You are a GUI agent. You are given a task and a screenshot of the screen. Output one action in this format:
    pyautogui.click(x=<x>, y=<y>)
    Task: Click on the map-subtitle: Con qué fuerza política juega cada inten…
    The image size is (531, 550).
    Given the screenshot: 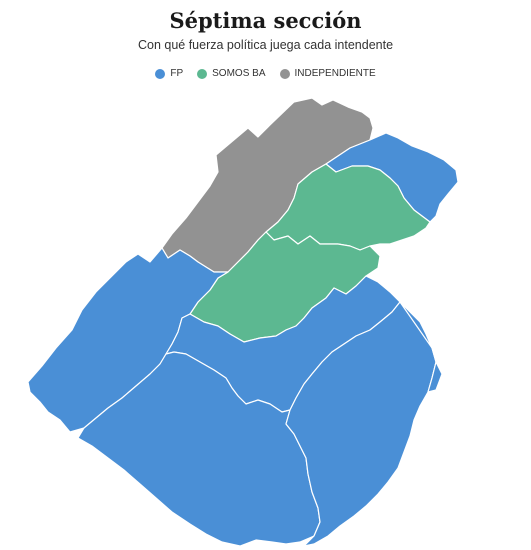 What is the action you would take?
    pyautogui.click(x=265, y=45)
    